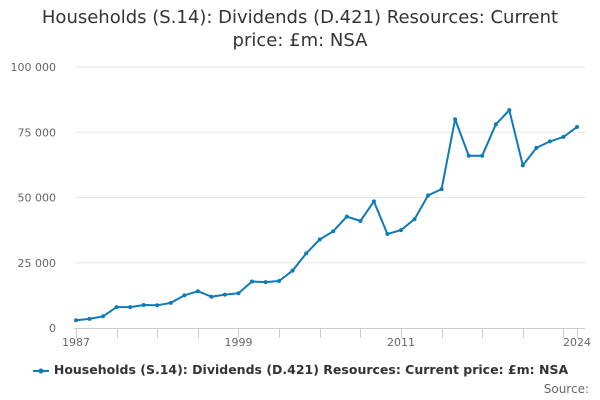 This screenshot has height=400, width=600. What do you see at coordinates (566, 389) in the screenshot?
I see `source-label: Source:` at bounding box center [566, 389].